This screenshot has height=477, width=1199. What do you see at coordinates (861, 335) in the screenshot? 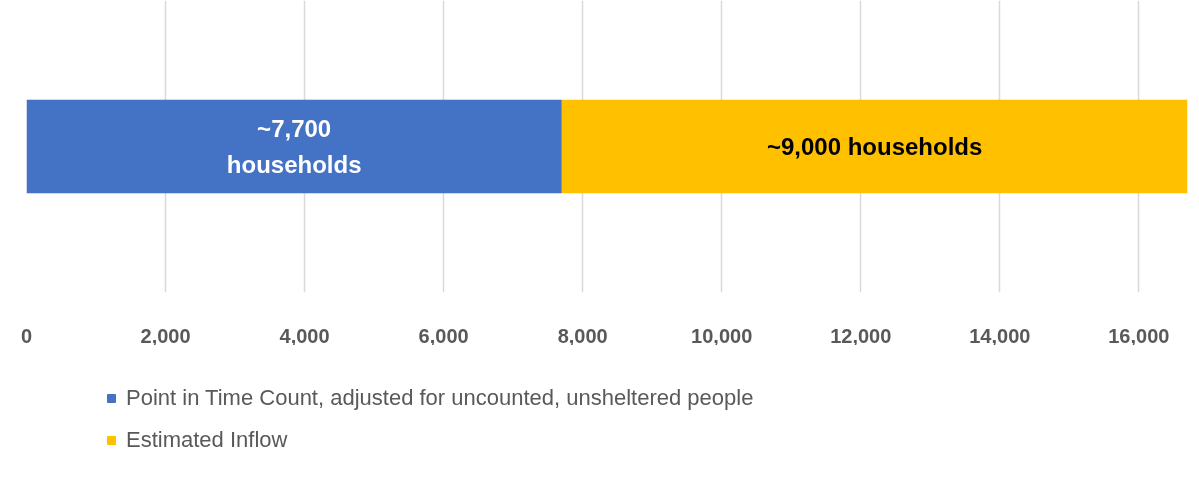
I see `x-tick-label: 12,000` at bounding box center [861, 335].